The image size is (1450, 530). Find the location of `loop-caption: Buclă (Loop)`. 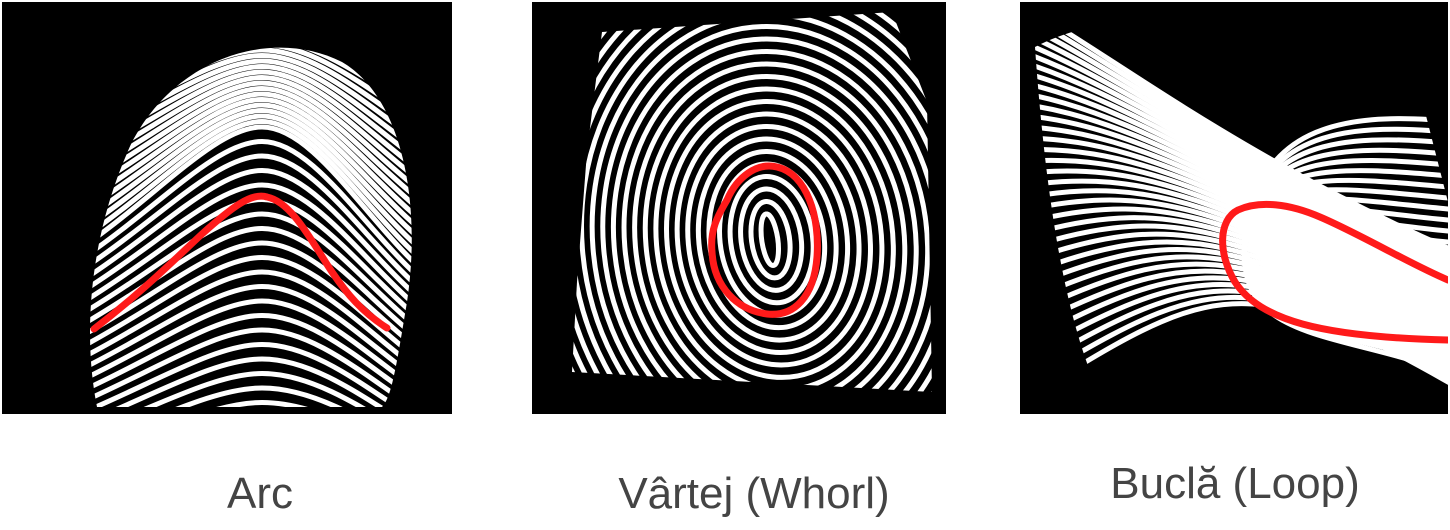

loop-caption: Buclă (Loop) is located at coordinates (1235, 484).